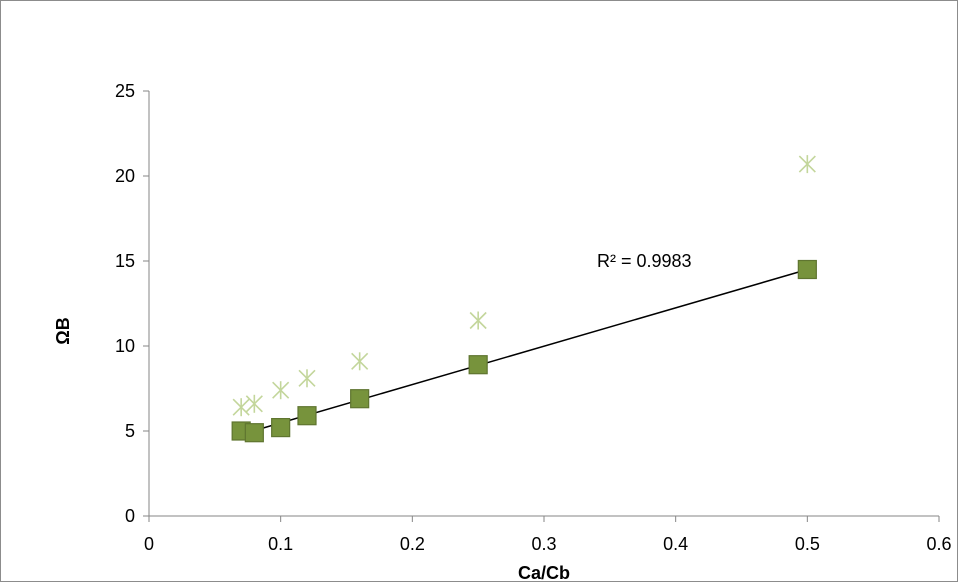 This screenshot has width=958, height=583. I want to click on x-axis-title: Ca/Cb, so click(544, 573).